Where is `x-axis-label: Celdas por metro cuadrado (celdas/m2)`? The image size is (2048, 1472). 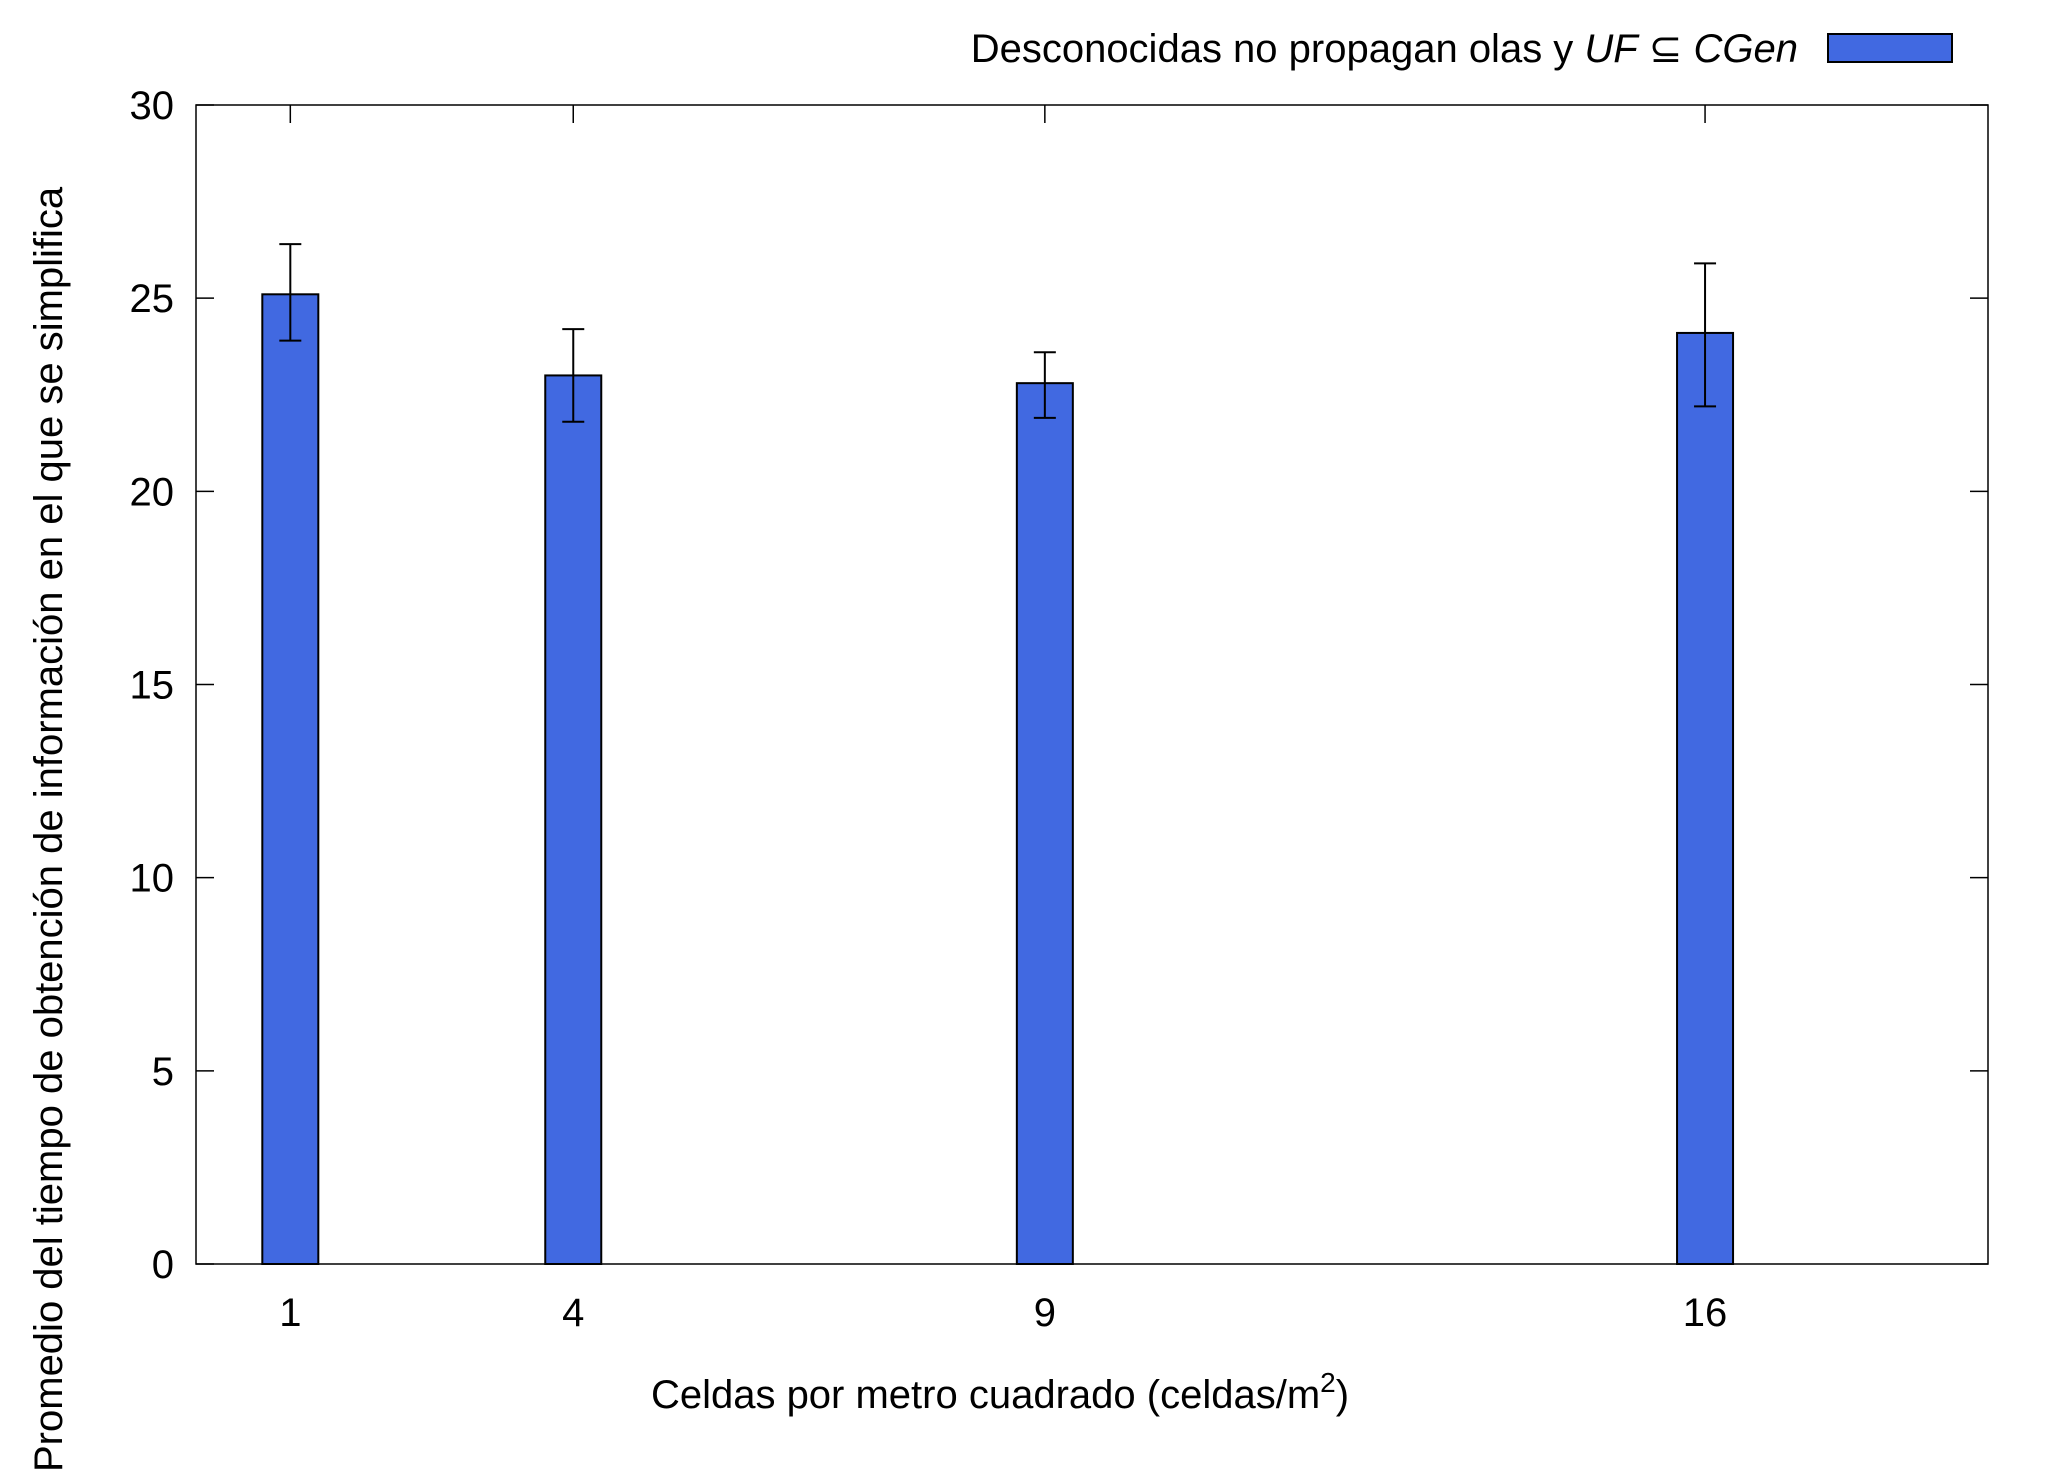 x-axis-label: Celdas por metro cuadrado (celdas/m2) is located at coordinates (1000, 1392).